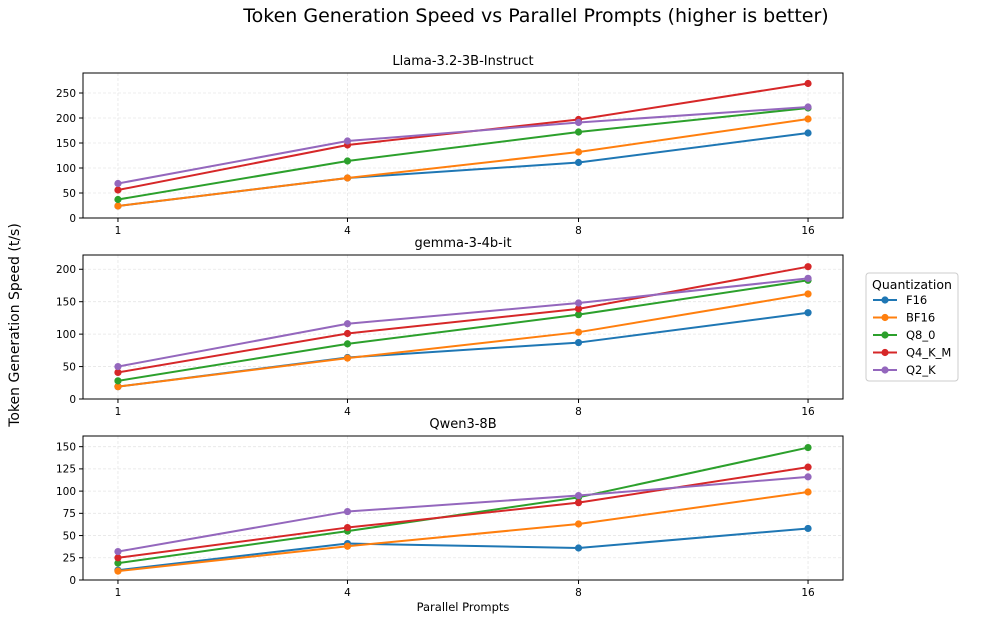  I want to click on figure-y-label: Token Generation Speed (t/s), so click(15, 325).